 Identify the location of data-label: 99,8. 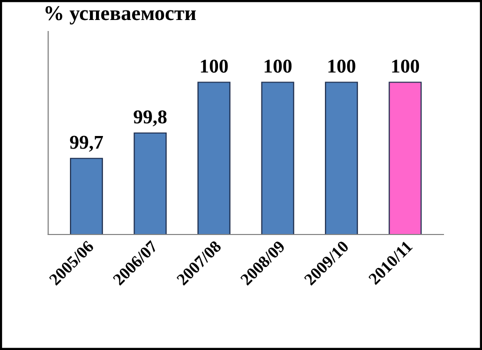
(150, 118).